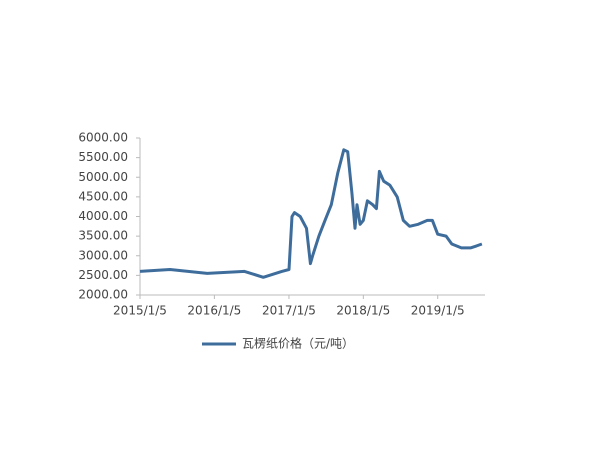 The width and height of the screenshot is (600, 450). I want to click on y-tick-label: 6000.00, so click(103, 138).